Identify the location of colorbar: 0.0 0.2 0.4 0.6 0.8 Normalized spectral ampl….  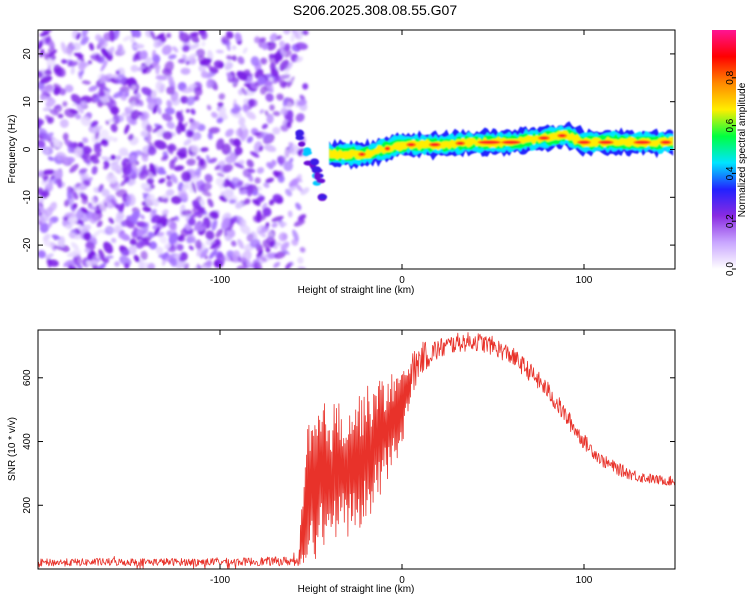
(730, 153).